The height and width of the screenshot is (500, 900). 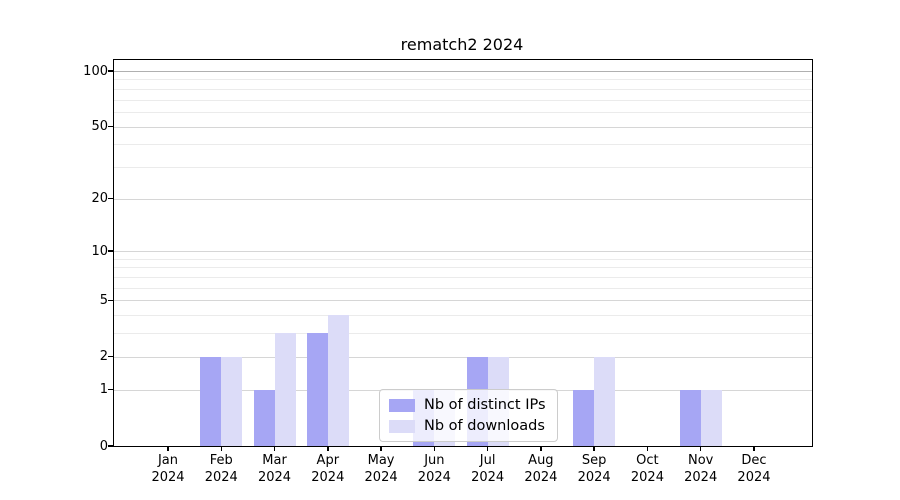 I want to click on legend-item-distinct-ips: Nb of distinct IPs, so click(x=467, y=405).